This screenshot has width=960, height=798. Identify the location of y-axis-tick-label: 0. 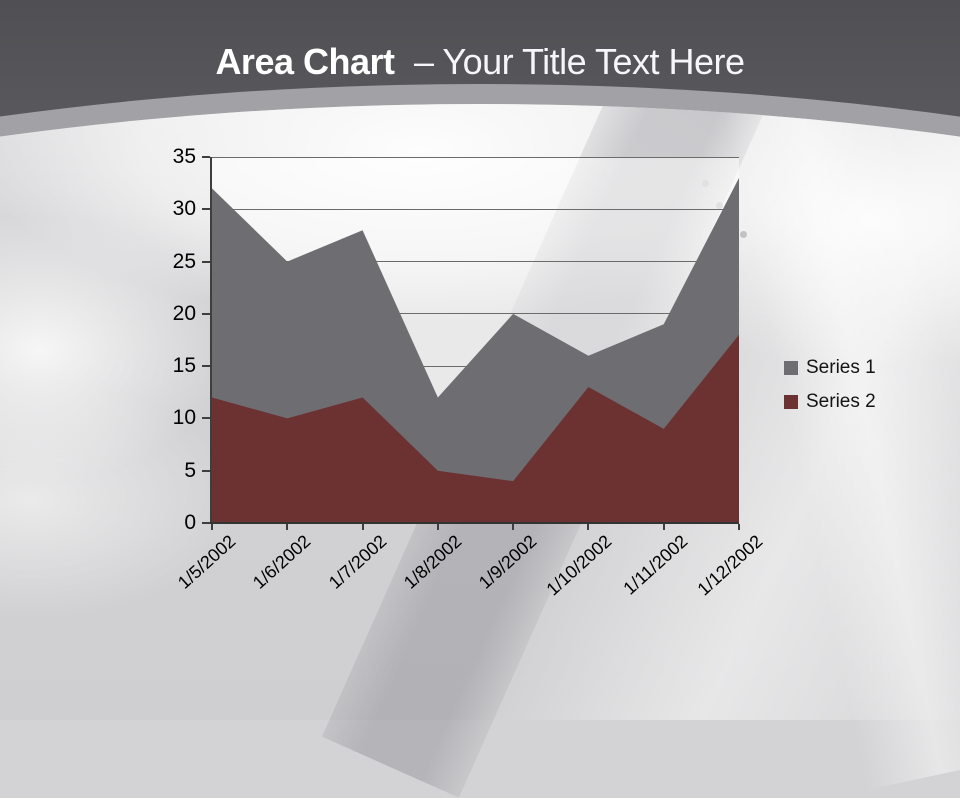
(190, 522).